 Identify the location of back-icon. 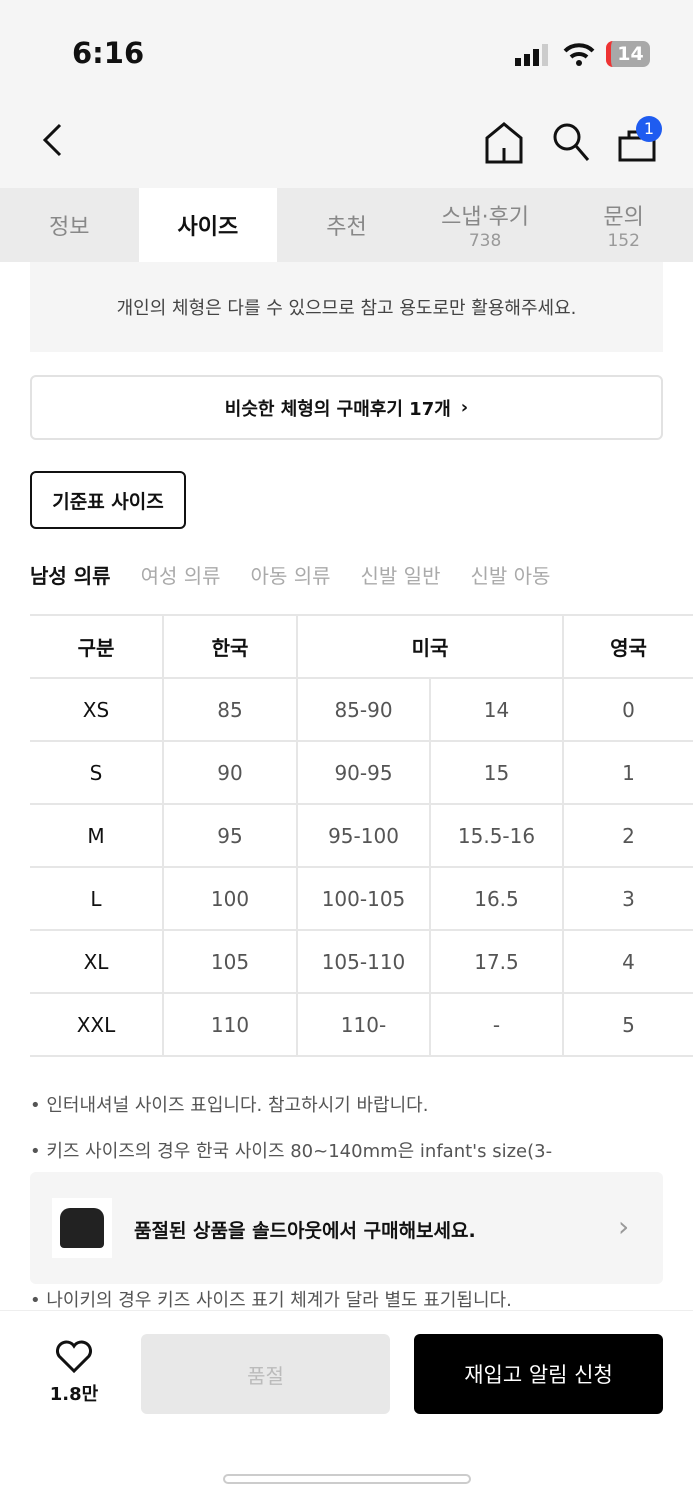
(52, 140).